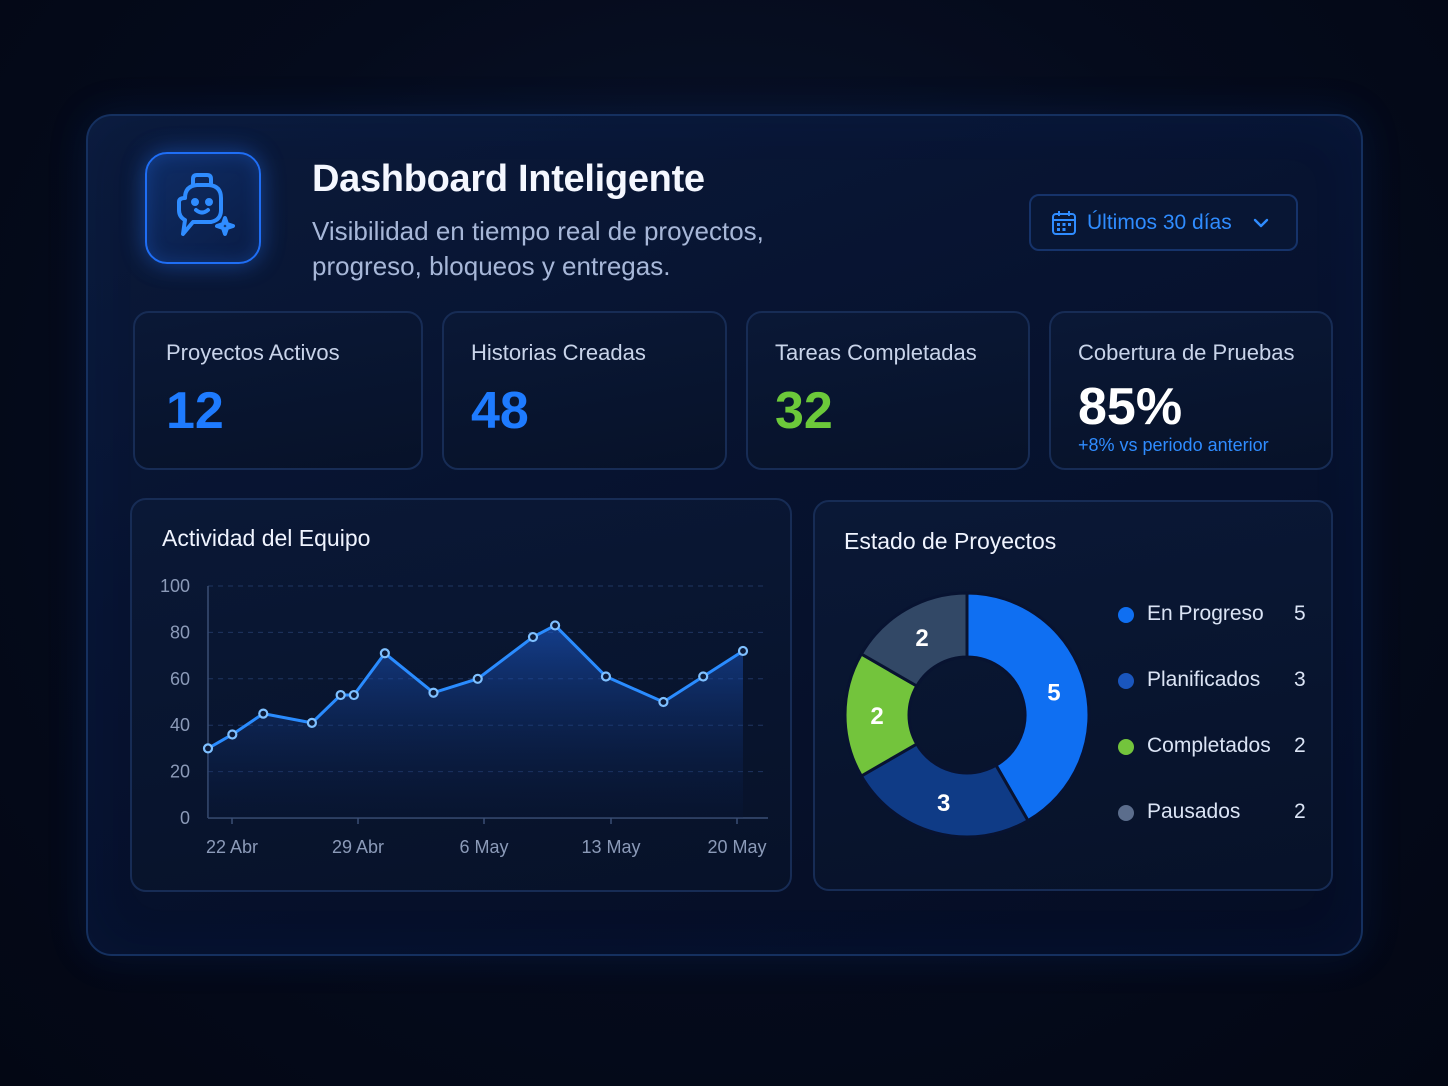 The image size is (1448, 1086). I want to click on date-range-dropdown: Últimos 30 días, so click(1163, 222).